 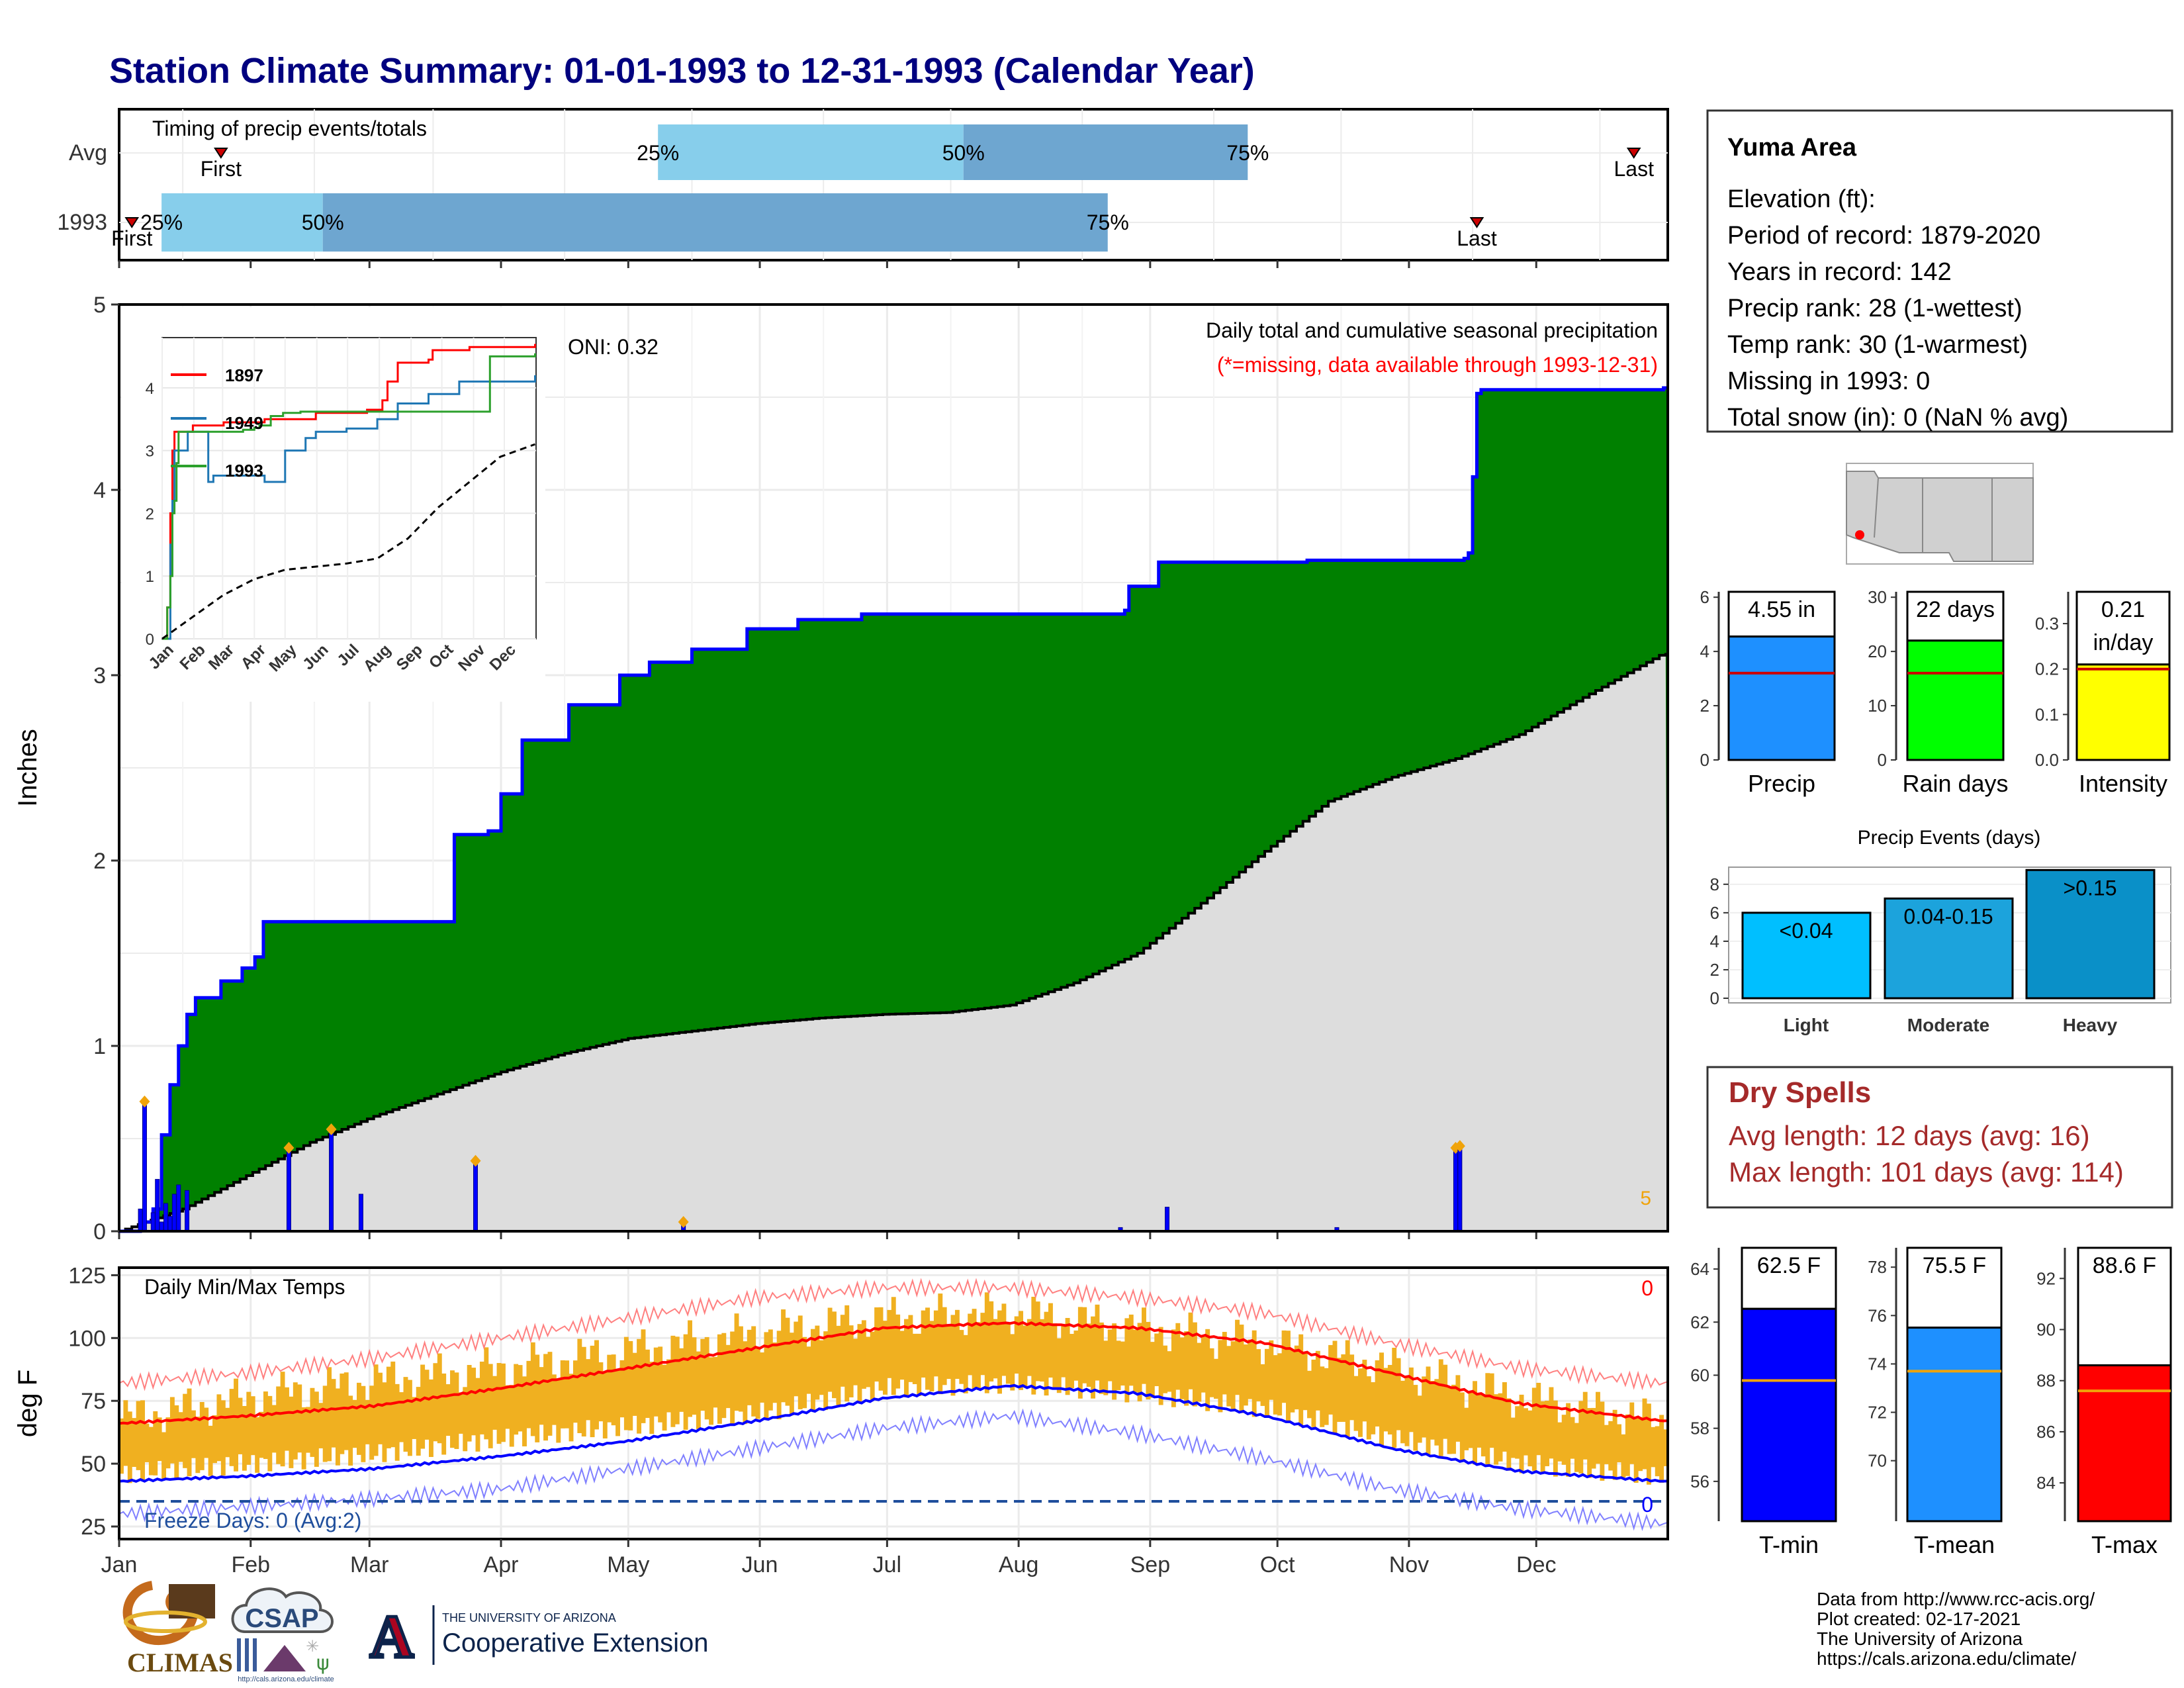 I want to click on station-temp-rank: Temp rank: 30 (1-warmest), so click(x=1877, y=345).